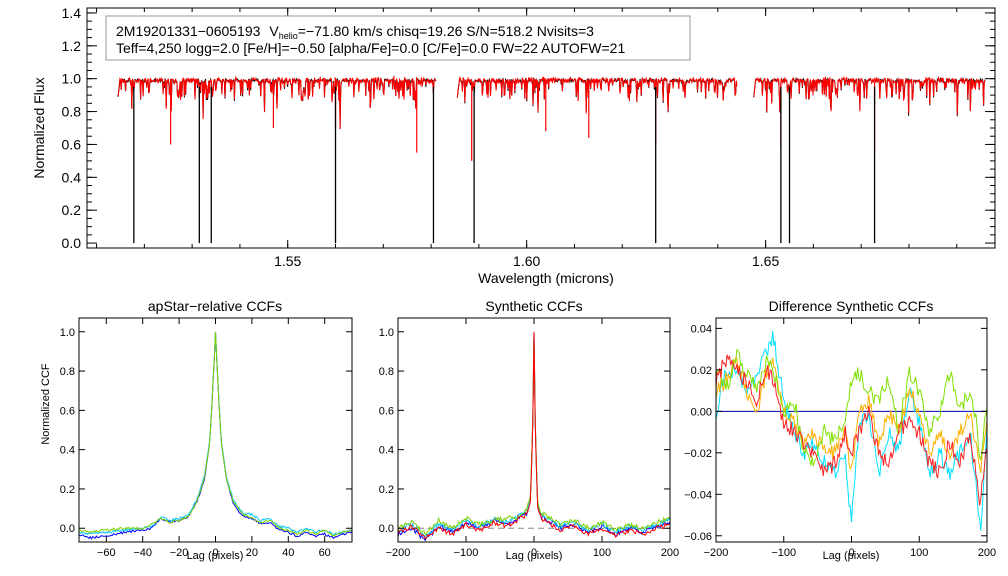  Describe the element at coordinates (716, 553) in the screenshot. I see `difference-xtick-label-1: −200` at that location.